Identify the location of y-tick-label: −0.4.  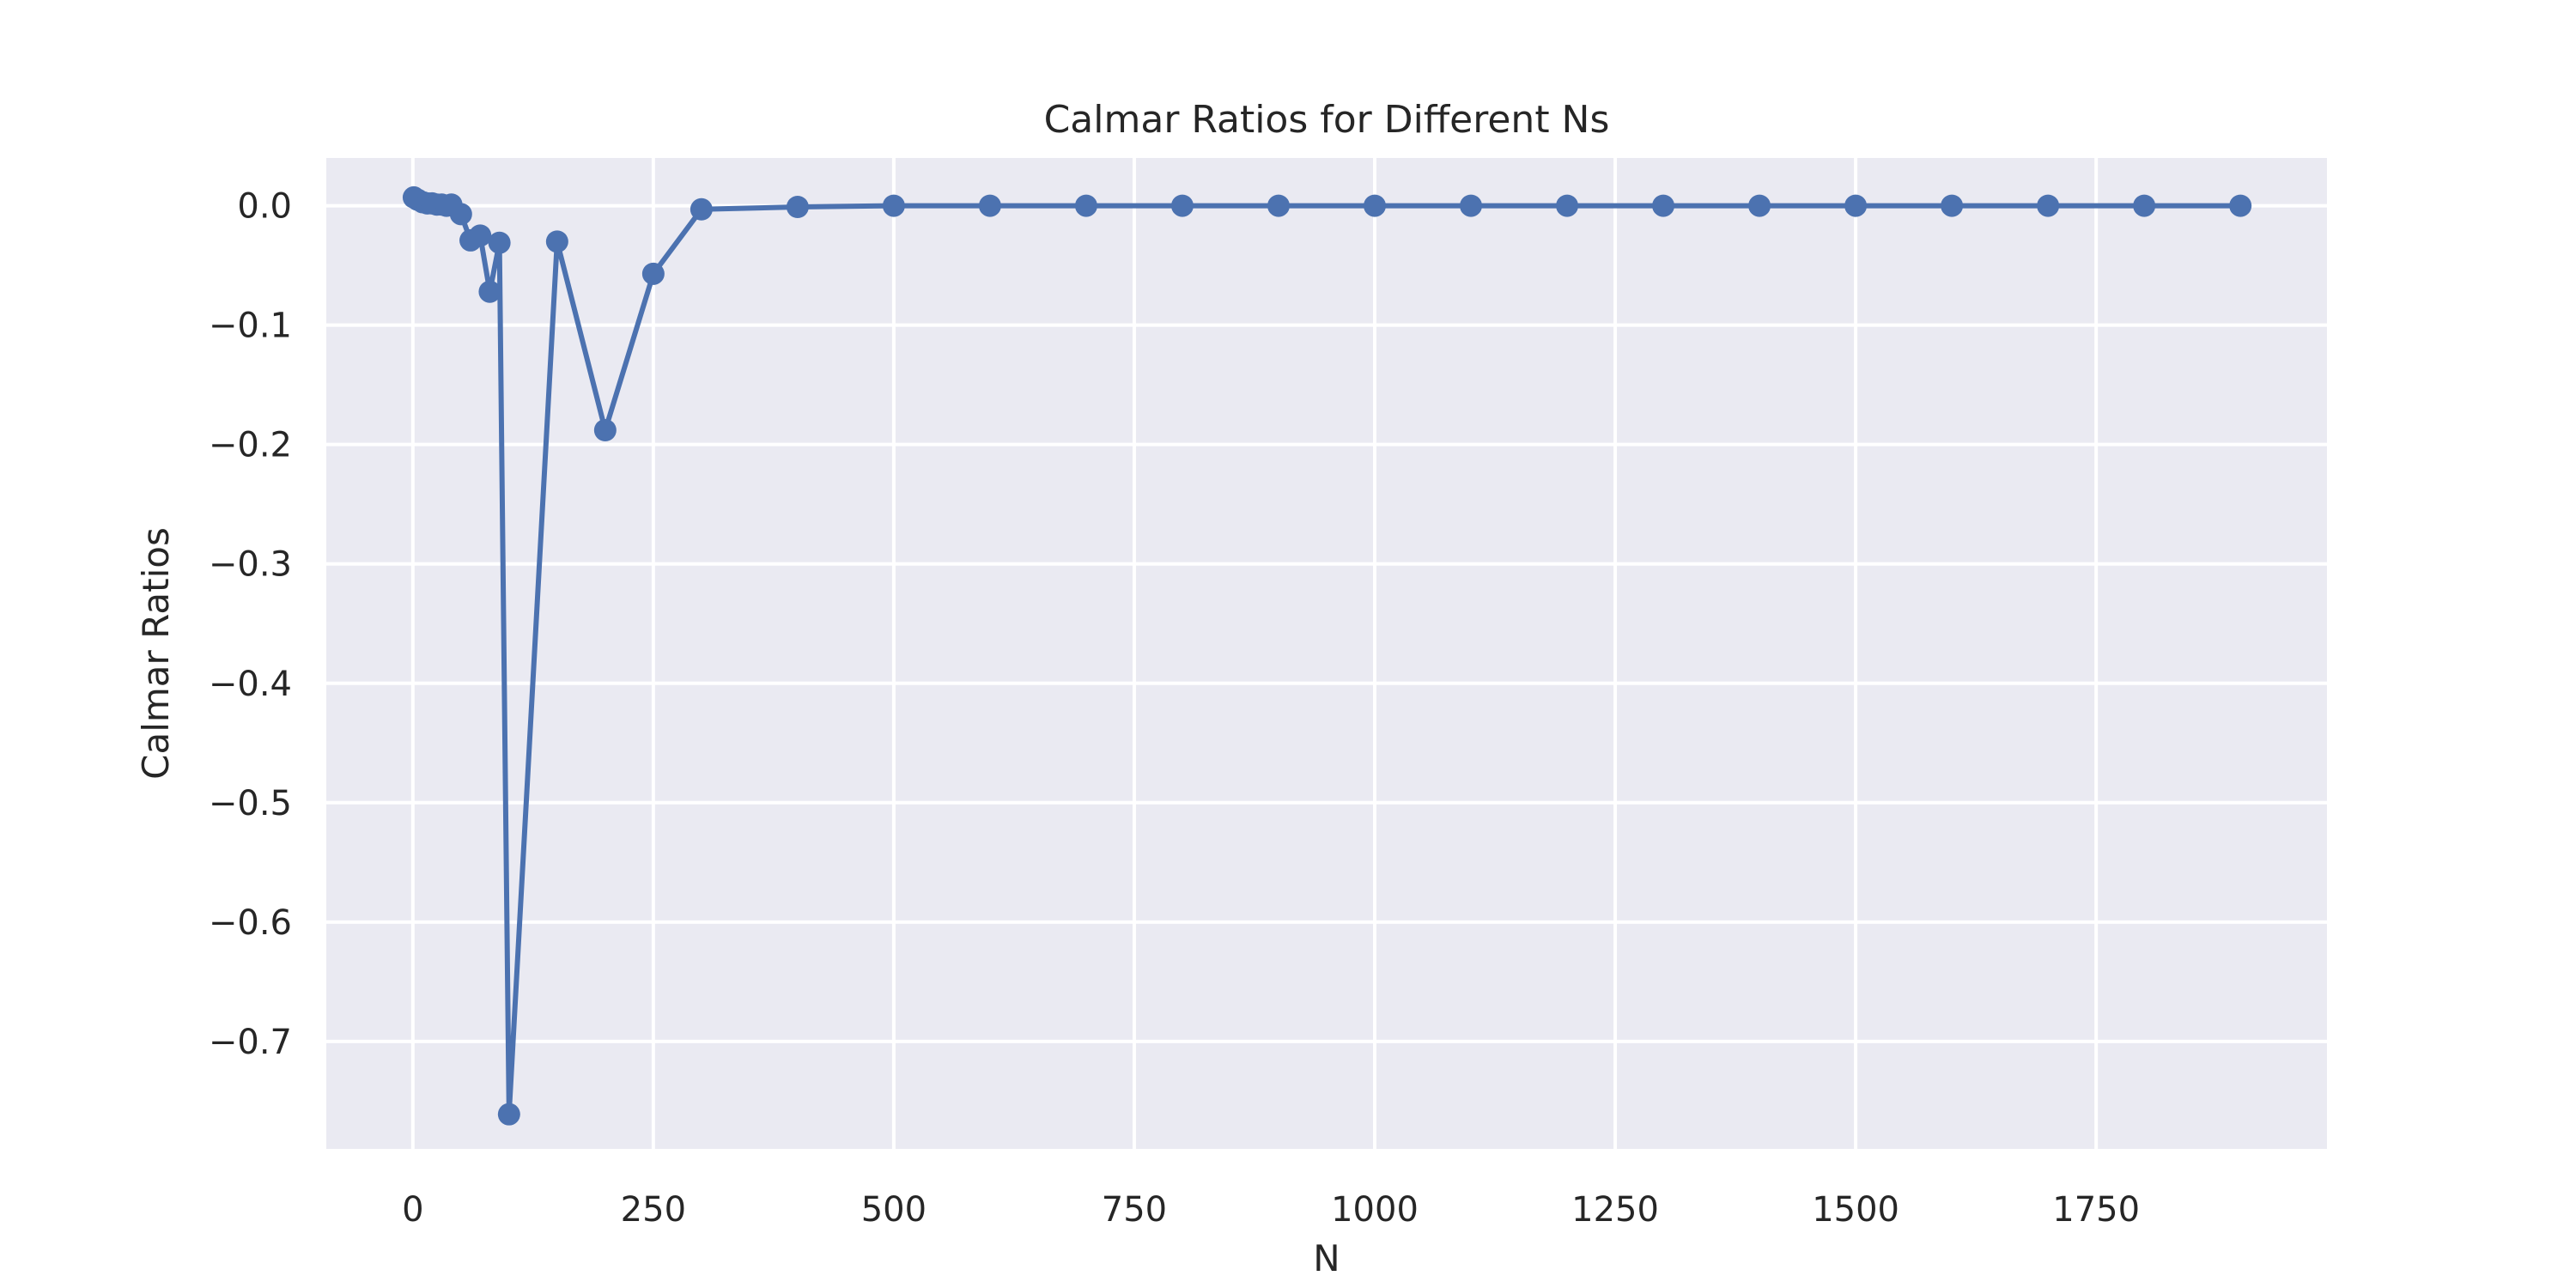
(251, 684).